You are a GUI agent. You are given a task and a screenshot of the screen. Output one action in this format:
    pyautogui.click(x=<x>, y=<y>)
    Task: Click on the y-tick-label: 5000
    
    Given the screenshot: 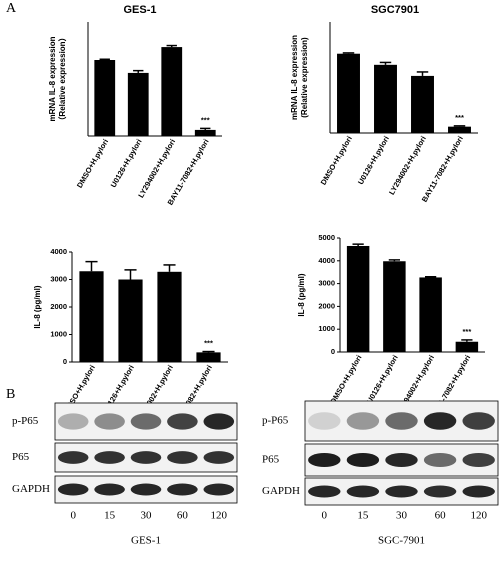 What is the action you would take?
    pyautogui.click(x=326, y=237)
    